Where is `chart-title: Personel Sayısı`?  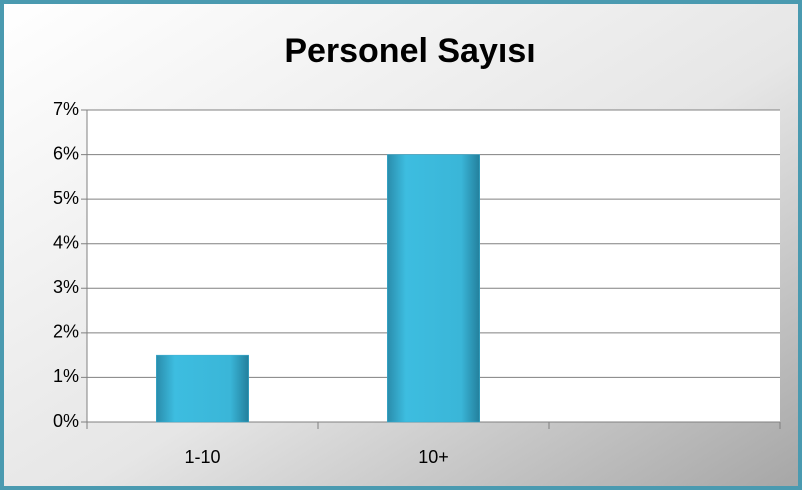 chart-title: Personel Sayısı is located at coordinates (409, 51).